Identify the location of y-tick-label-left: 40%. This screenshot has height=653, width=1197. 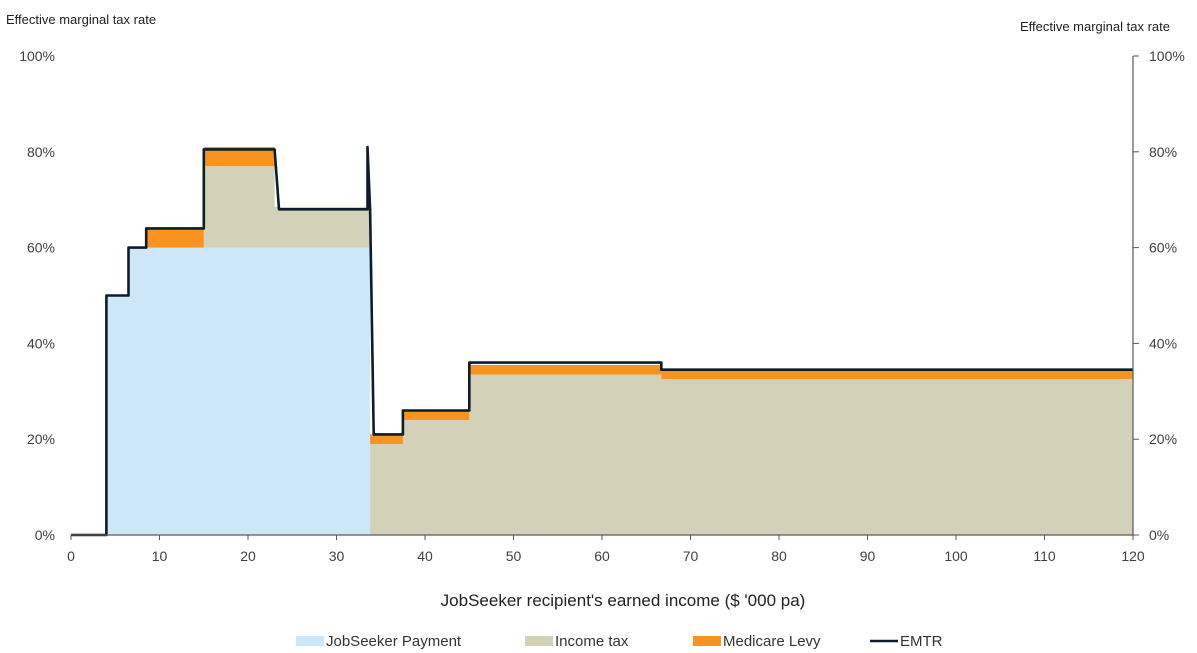
(41, 343).